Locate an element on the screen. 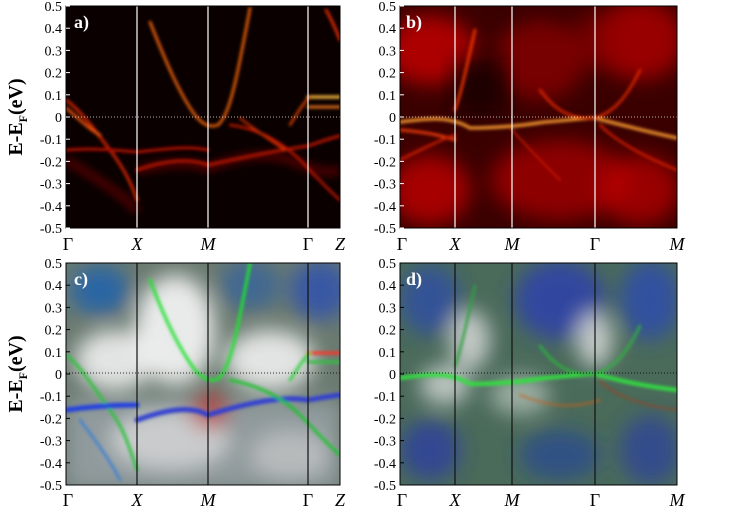 The width and height of the screenshot is (747, 510). panel-label: a) is located at coordinates (81, 22).